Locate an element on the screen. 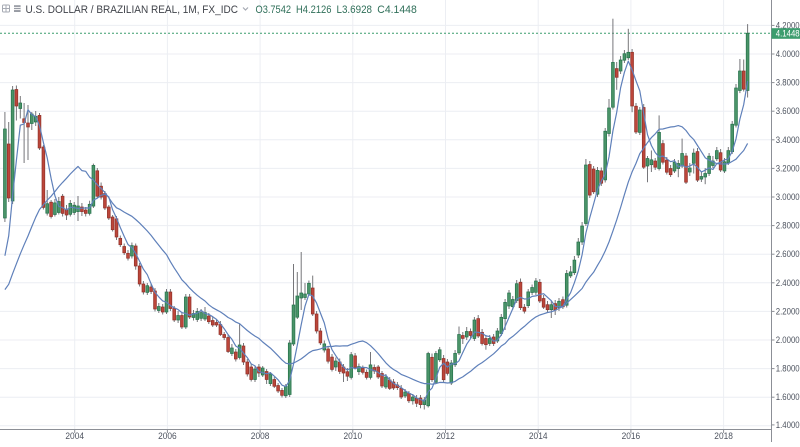 The height and width of the screenshot is (447, 800). svg-text: 2.4000 is located at coordinates (788, 283).